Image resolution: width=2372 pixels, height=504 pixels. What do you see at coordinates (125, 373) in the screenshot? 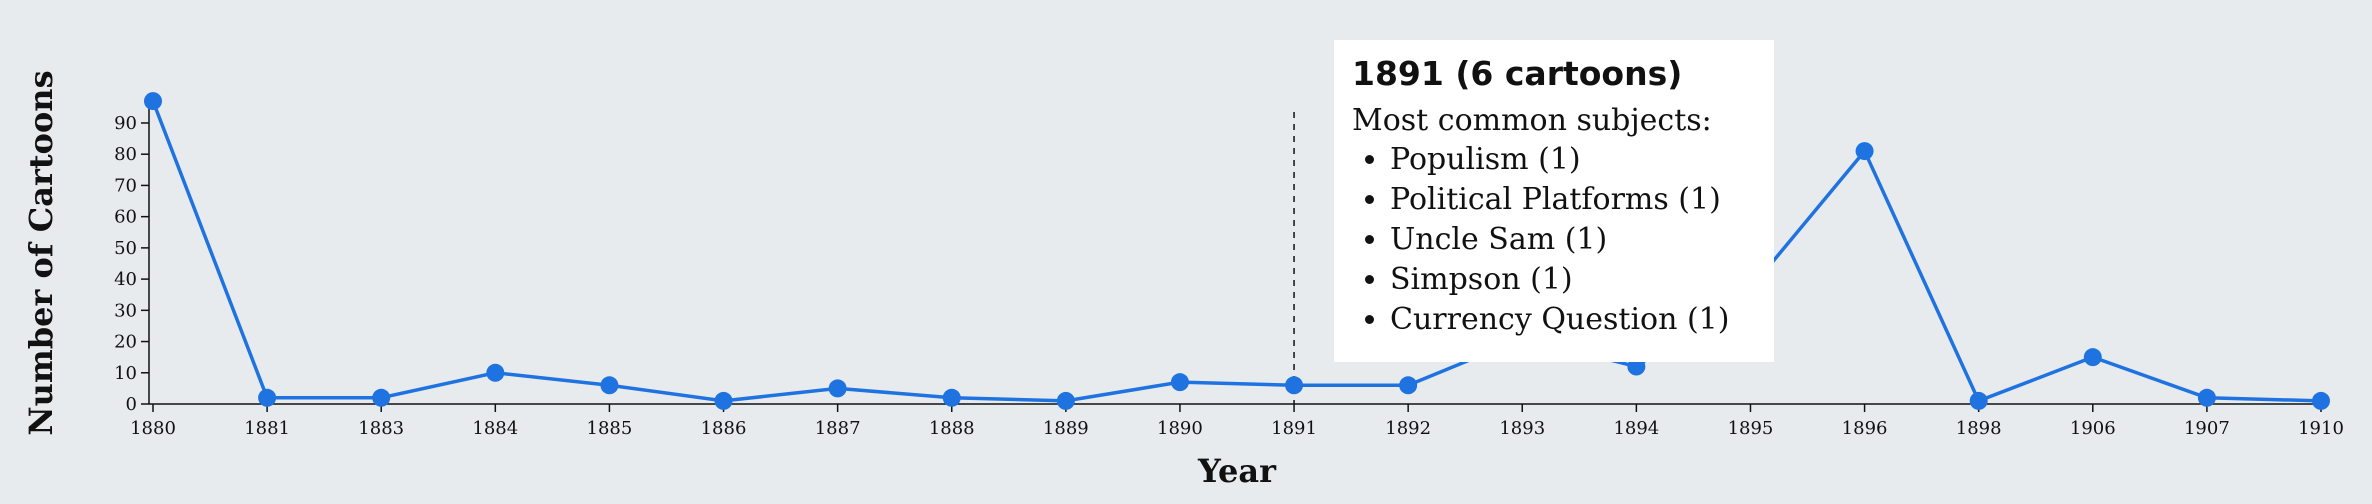
I see `y-tick-label: 10` at bounding box center [125, 373].